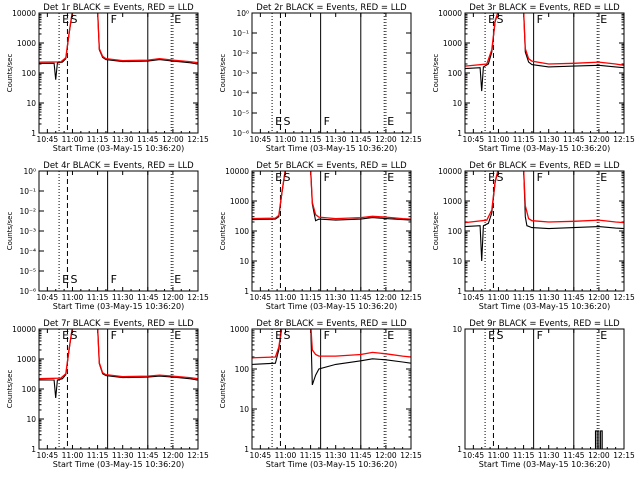 The width and height of the screenshot is (640, 480). What do you see at coordinates (598, 439) in the screenshot?
I see `series-events` at bounding box center [598, 439].